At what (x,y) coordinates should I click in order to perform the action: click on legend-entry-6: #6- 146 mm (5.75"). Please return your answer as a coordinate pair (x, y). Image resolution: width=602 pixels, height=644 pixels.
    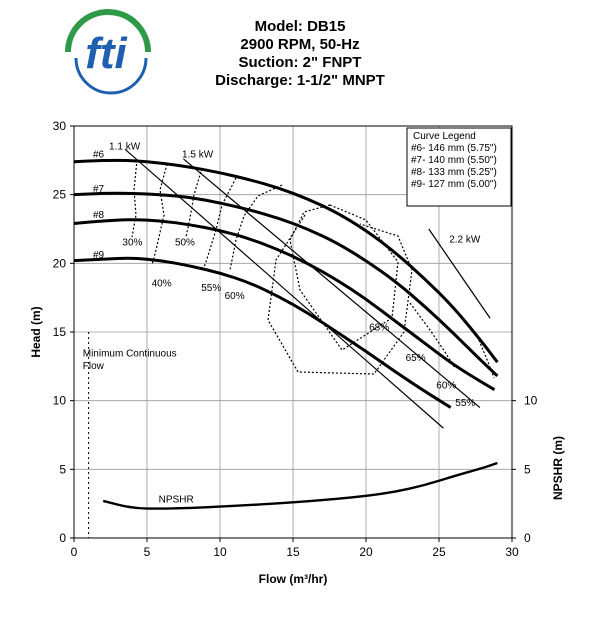
    Looking at the image, I should click on (454, 148).